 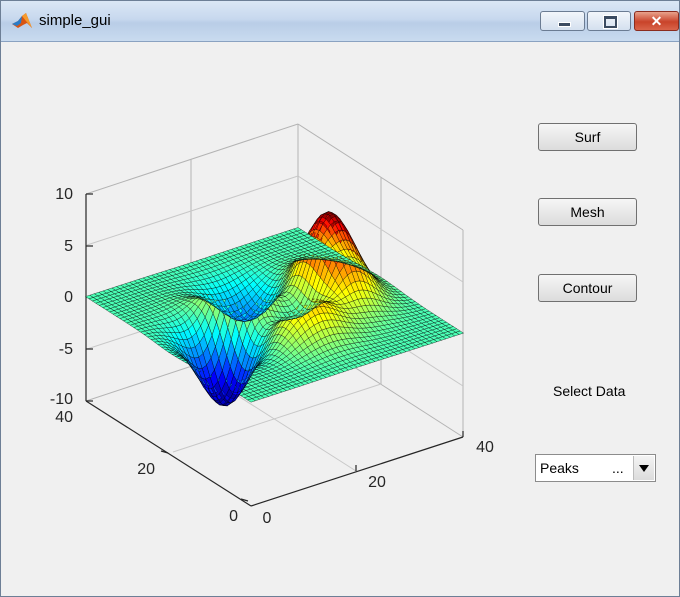 I want to click on maximize-icon, so click(x=610, y=22).